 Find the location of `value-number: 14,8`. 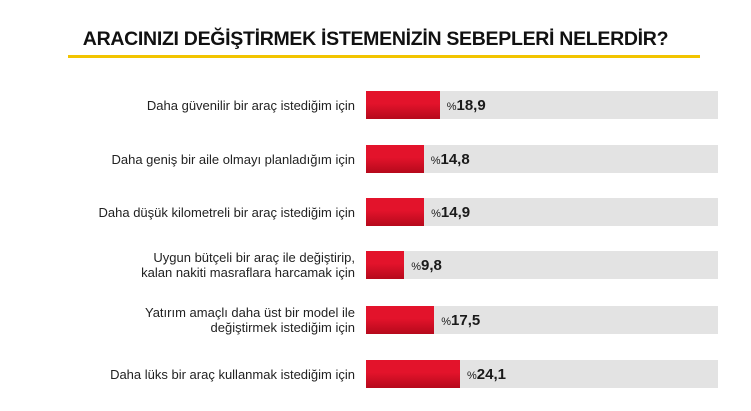

value-number: 14,8 is located at coordinates (455, 159).